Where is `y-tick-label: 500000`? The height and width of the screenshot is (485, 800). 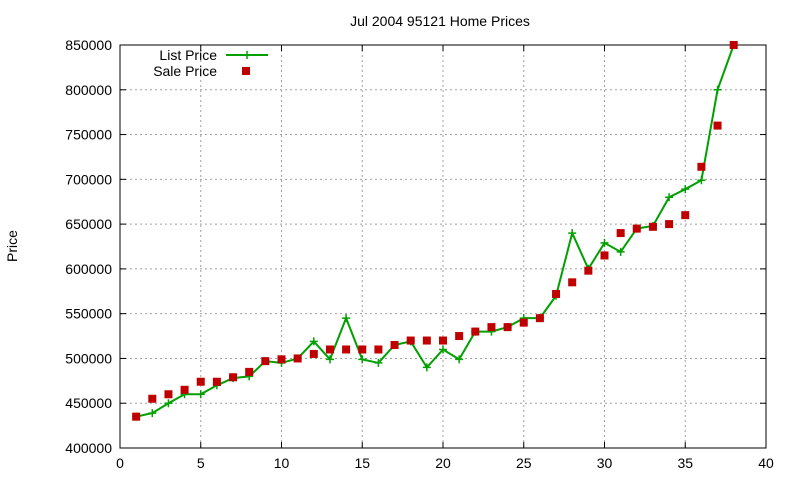
y-tick-label: 500000 is located at coordinates (88, 358).